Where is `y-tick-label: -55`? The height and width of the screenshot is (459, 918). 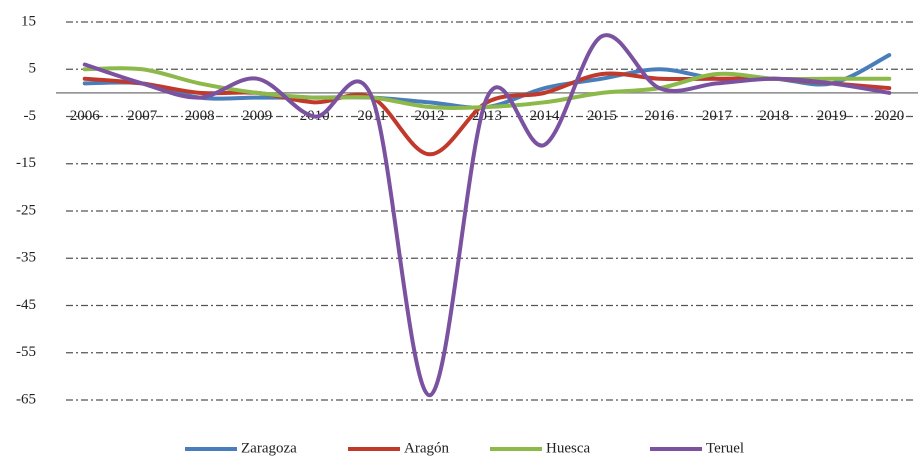
y-tick-label: -55 is located at coordinates (26, 352).